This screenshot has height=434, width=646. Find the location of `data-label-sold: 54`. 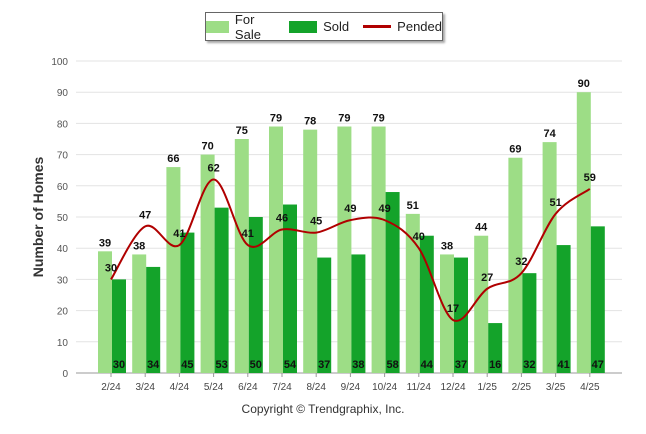

data-label-sold: 54 is located at coordinates (290, 365).